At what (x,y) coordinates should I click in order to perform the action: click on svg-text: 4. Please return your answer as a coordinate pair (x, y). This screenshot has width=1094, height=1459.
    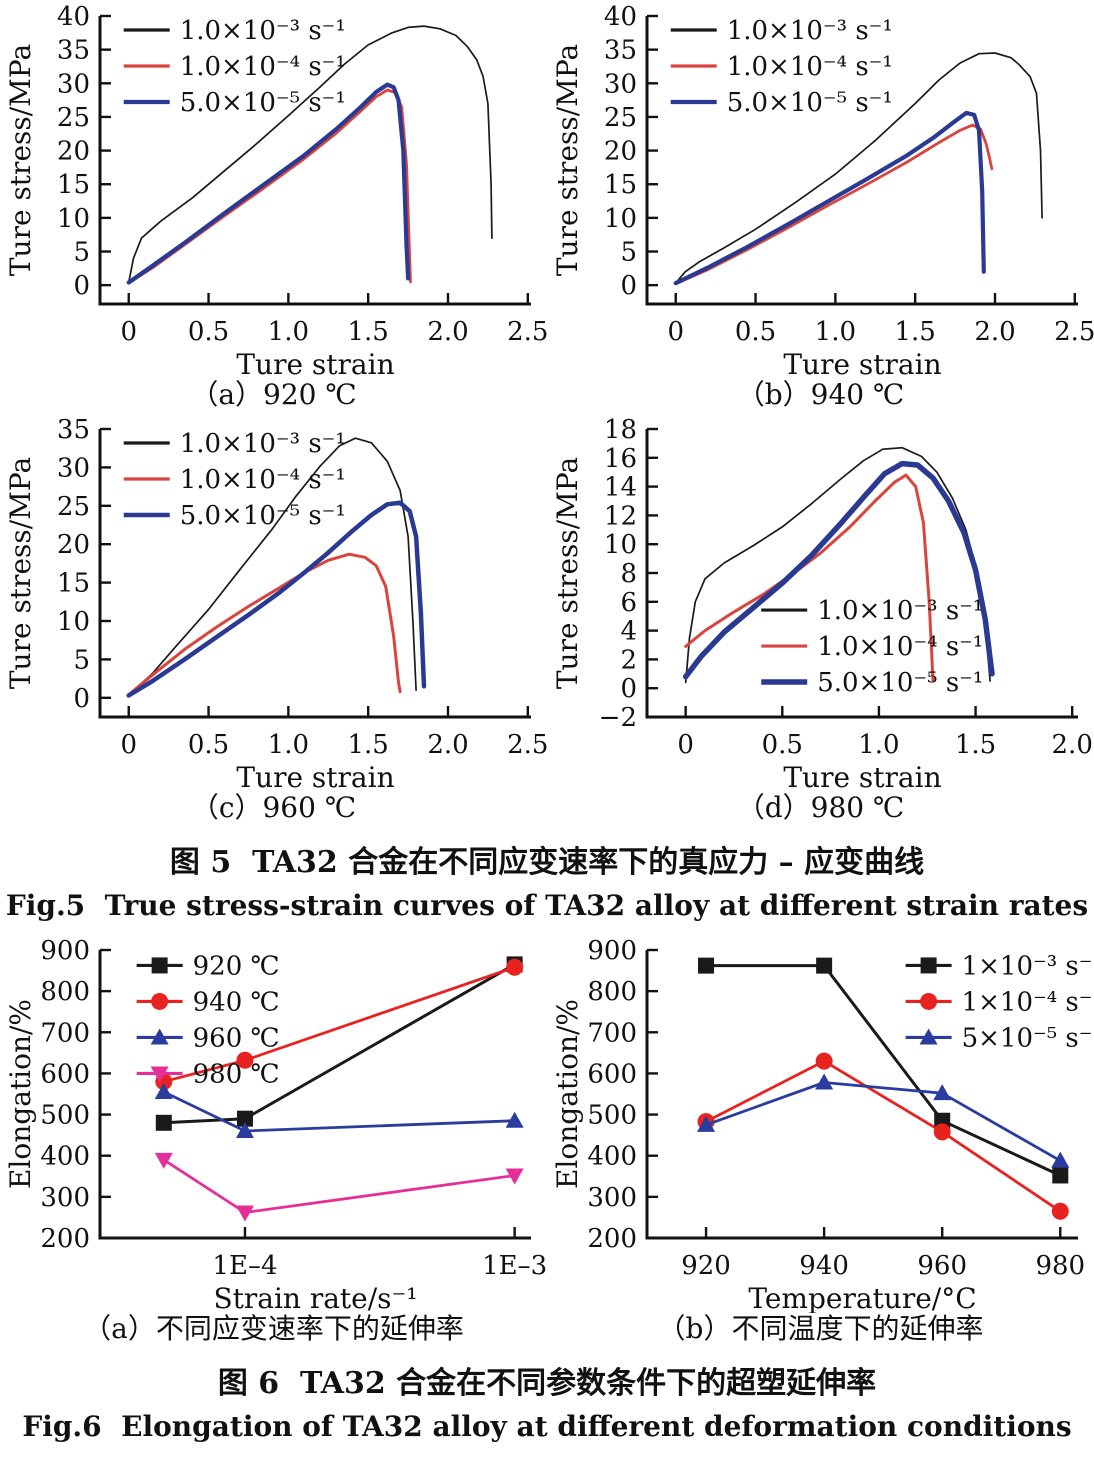
    Looking at the image, I should click on (628, 632).